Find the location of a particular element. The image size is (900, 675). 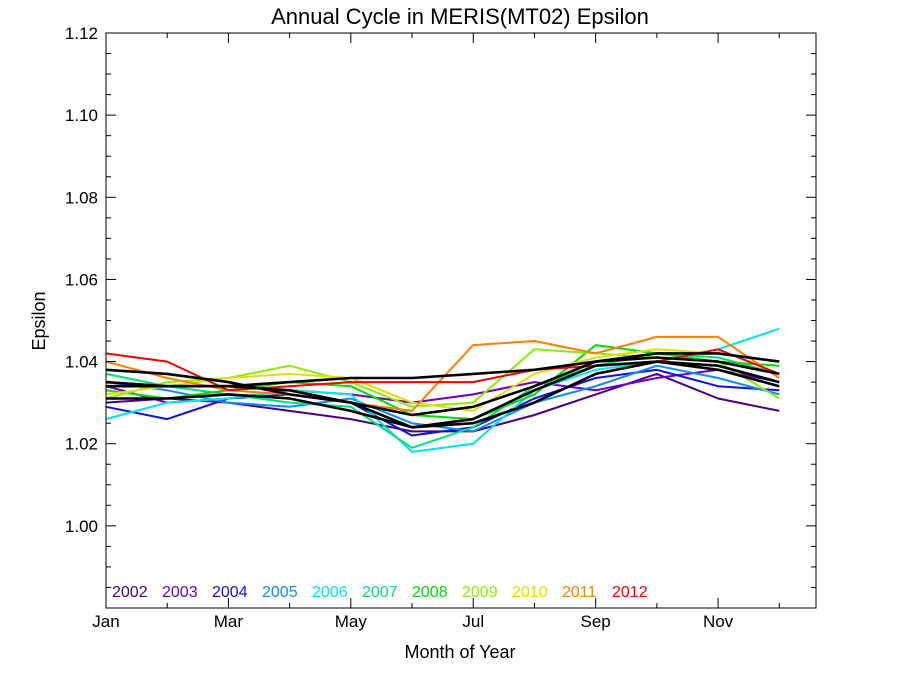

legend-item-2007: 2007 is located at coordinates (380, 592).